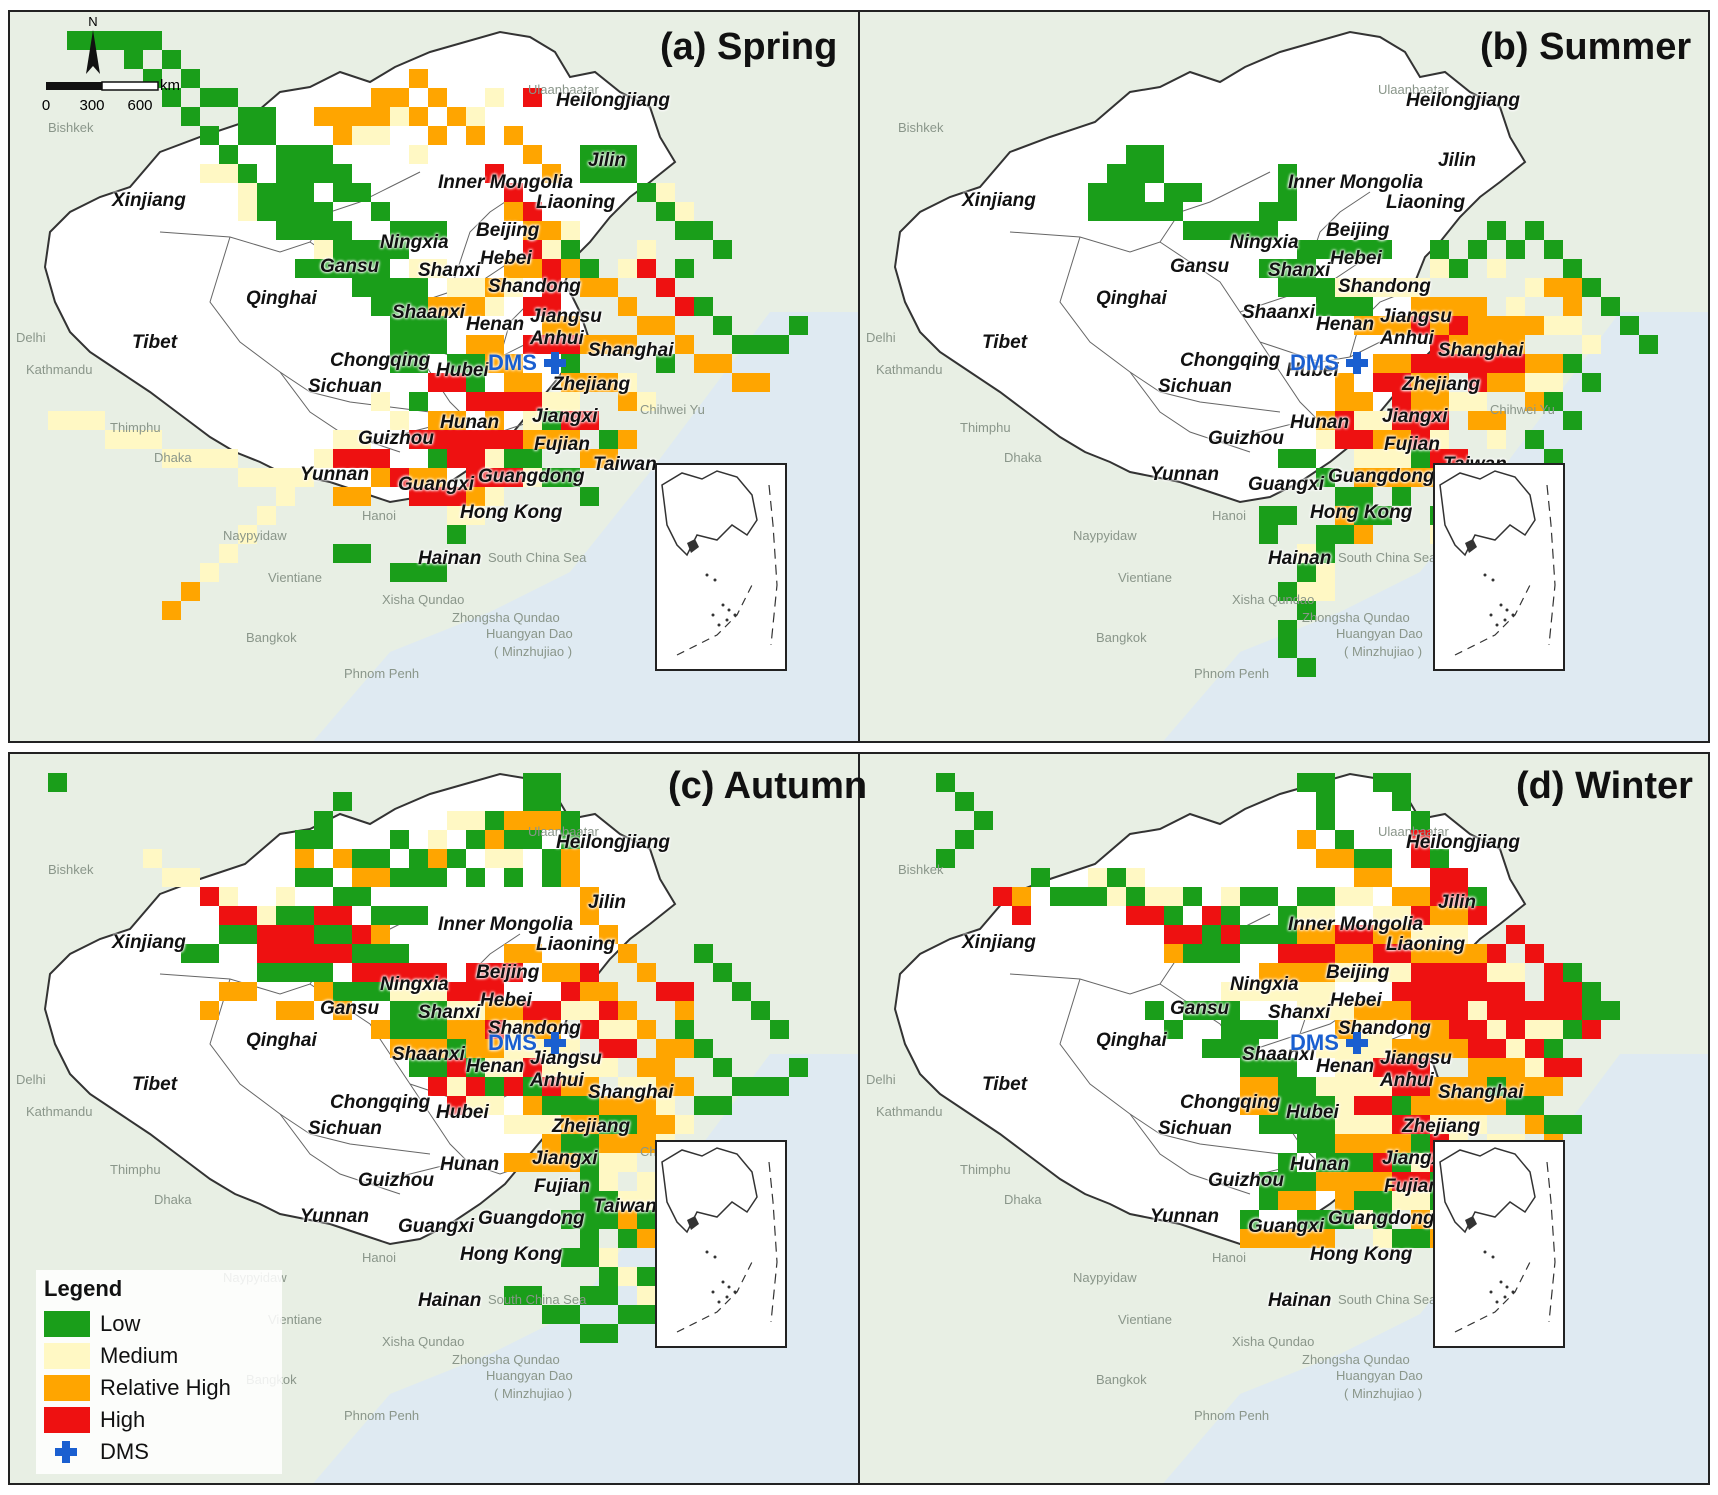 The height and width of the screenshot is (1495, 1718). What do you see at coordinates (130, 86) in the screenshot?
I see `scale-segment-light` at bounding box center [130, 86].